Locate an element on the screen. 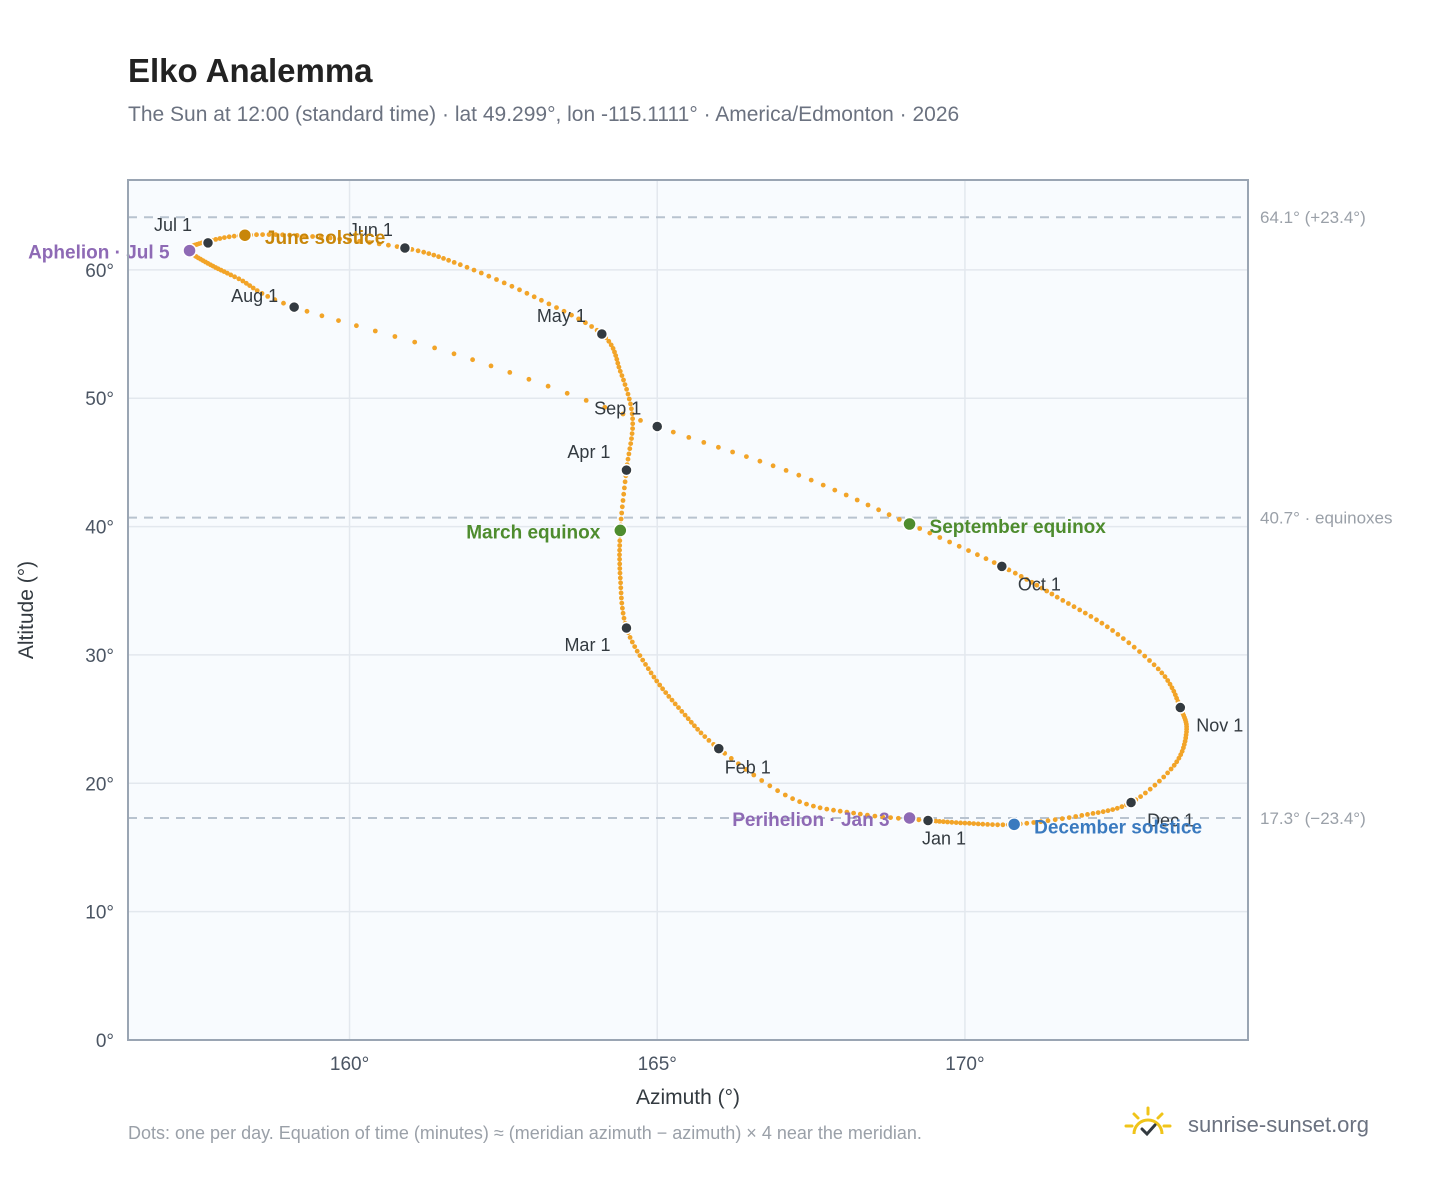  chart-title: Elko Analemma is located at coordinates (250, 70).